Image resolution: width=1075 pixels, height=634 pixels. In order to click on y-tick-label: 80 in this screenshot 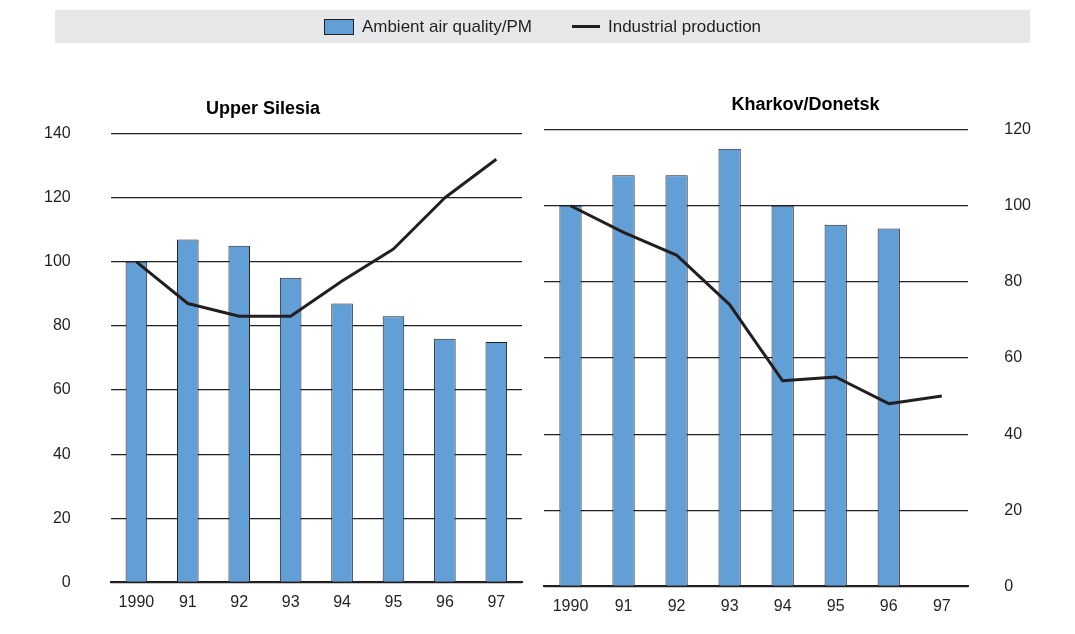, I will do `click(61, 325)`.